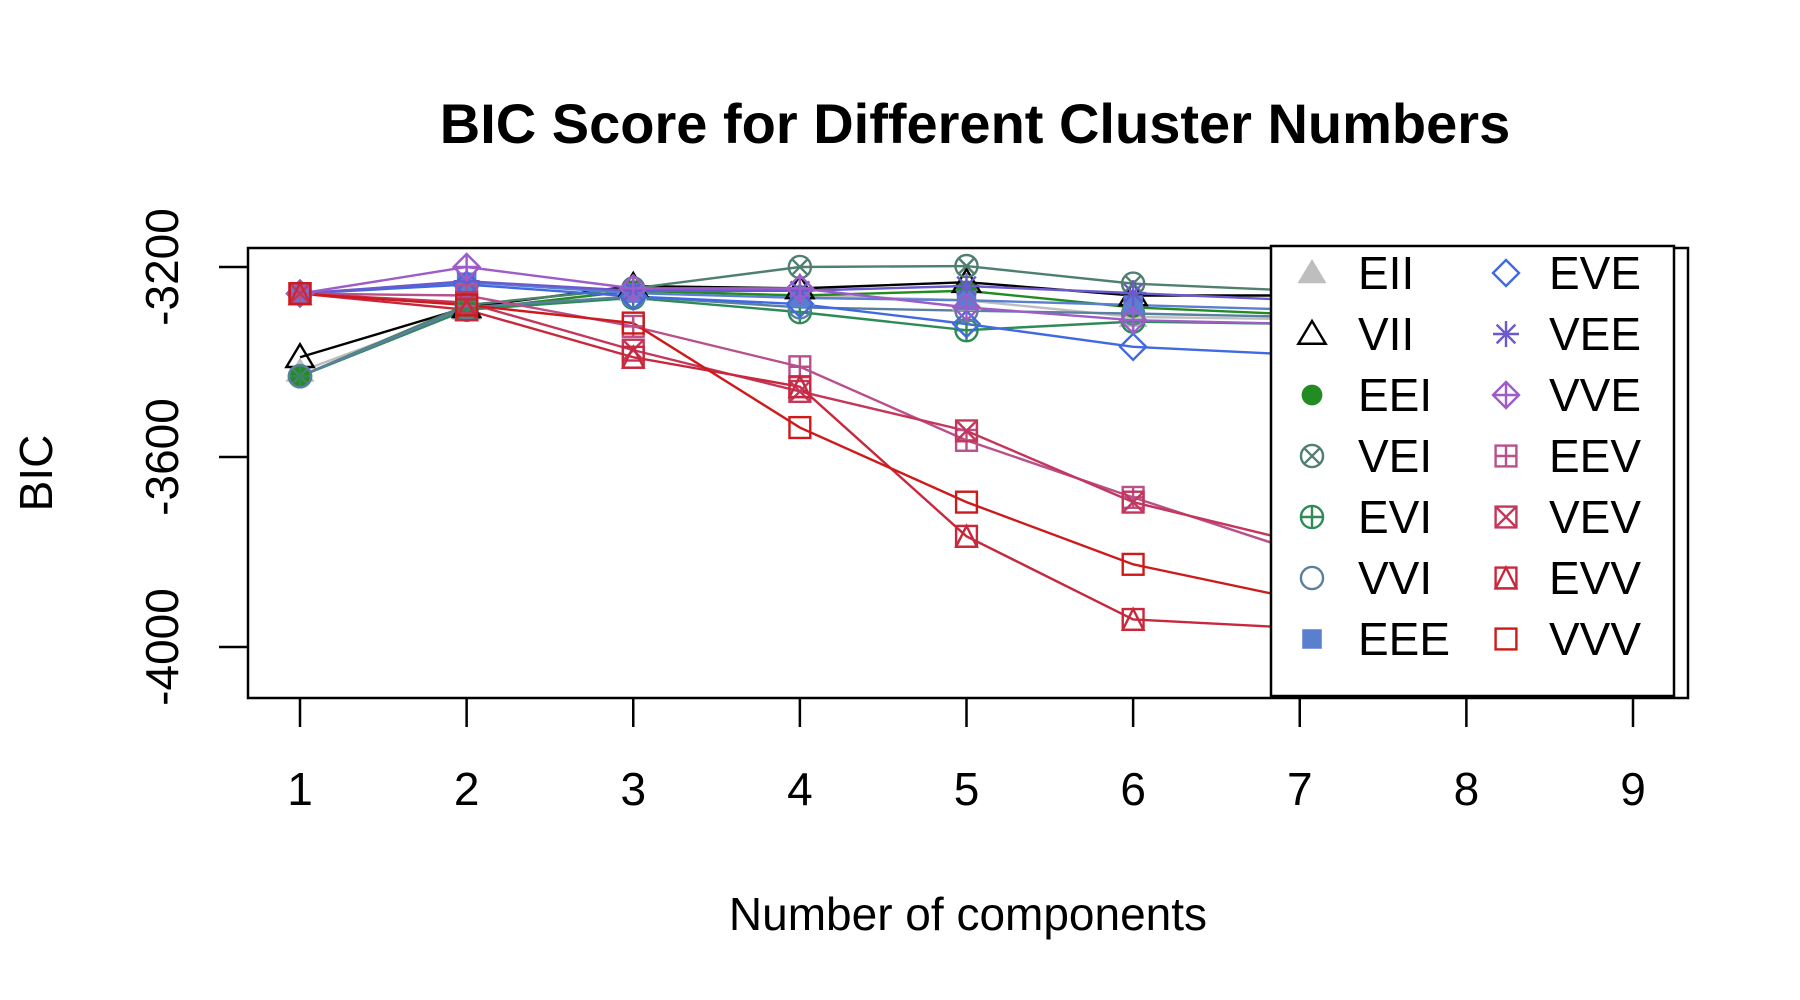 This screenshot has width=1800, height=1000. What do you see at coordinates (162, 267) in the screenshot?
I see `y-tick-label: -3200` at bounding box center [162, 267].